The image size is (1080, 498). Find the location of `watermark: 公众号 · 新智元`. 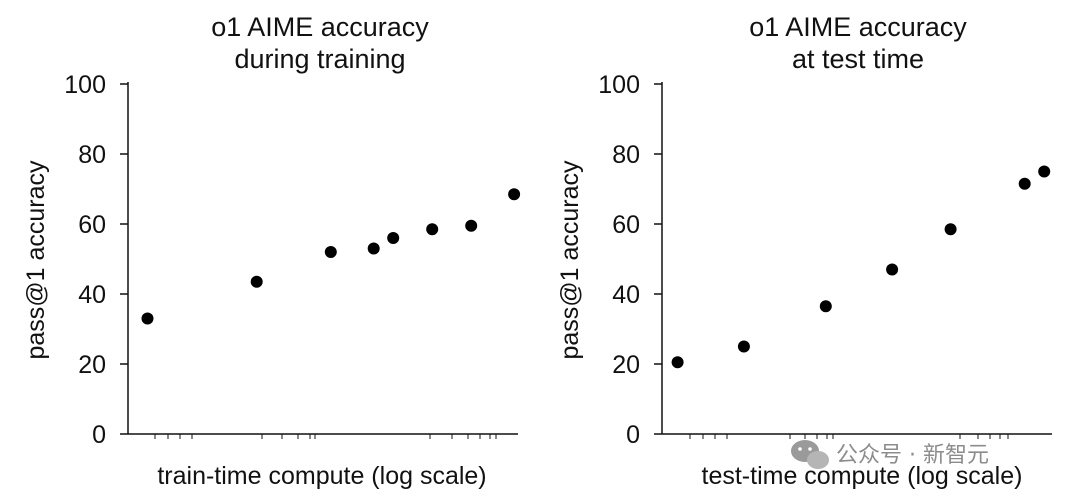

watermark: 公众号 · 新智元 is located at coordinates (890, 454).